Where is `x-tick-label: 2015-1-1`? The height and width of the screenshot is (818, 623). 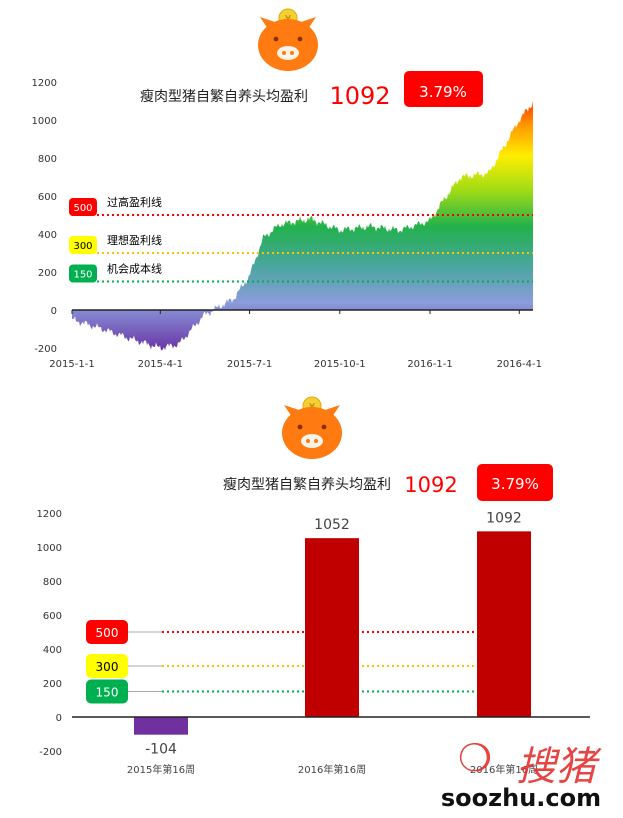 x-tick-label: 2015-1-1 is located at coordinates (71, 364).